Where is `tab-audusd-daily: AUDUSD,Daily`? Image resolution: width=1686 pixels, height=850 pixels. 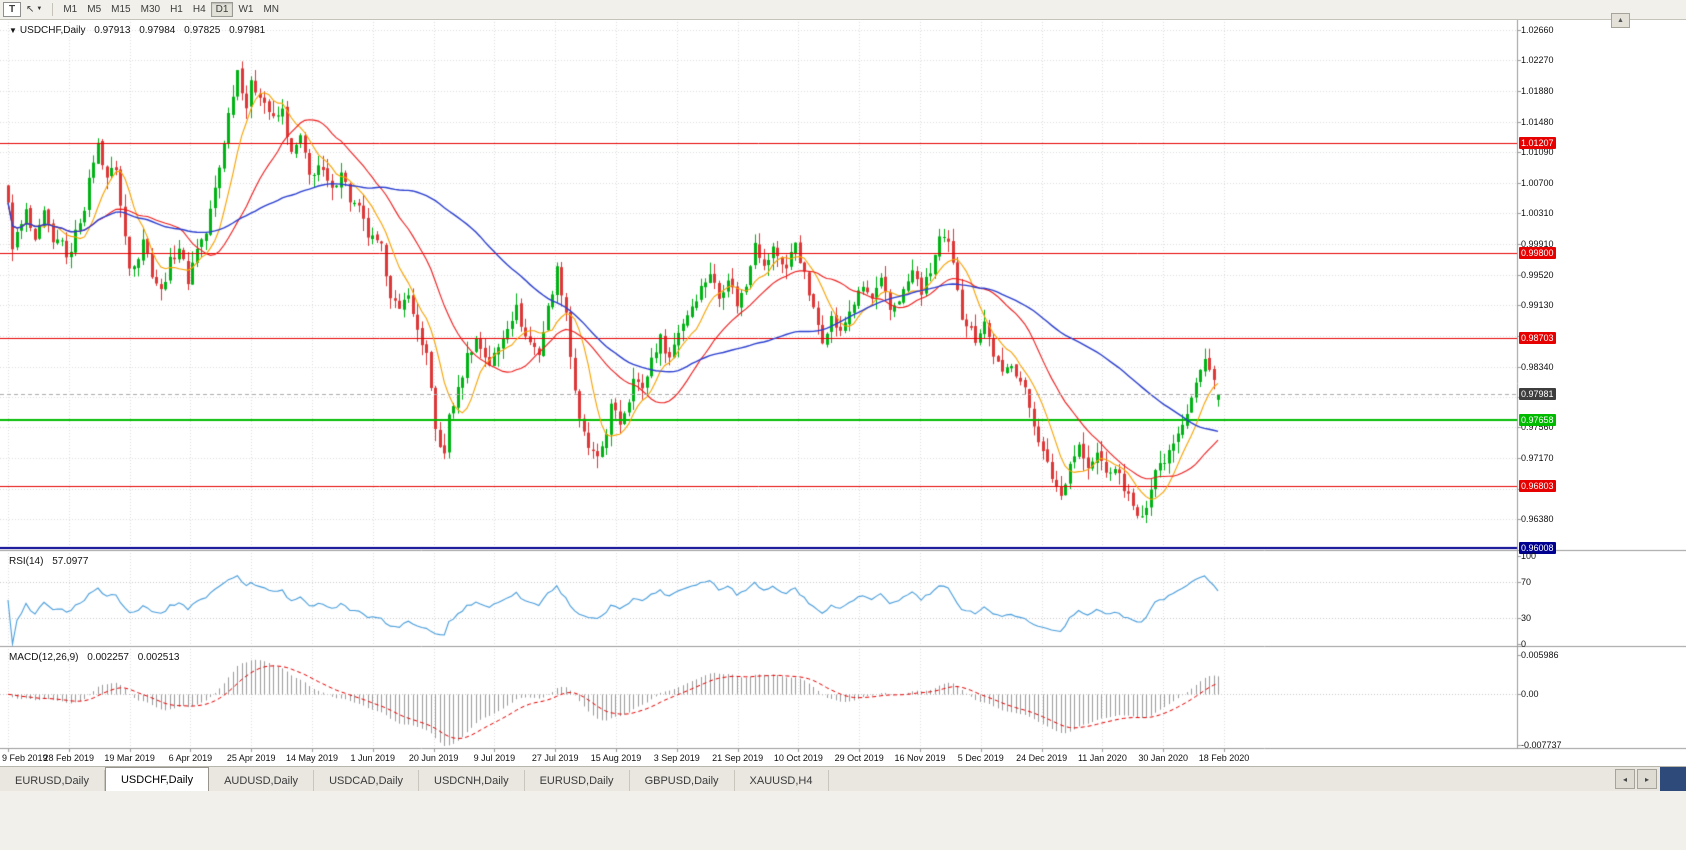 tab-audusd-daily: AUDUSD,Daily is located at coordinates (262, 780).